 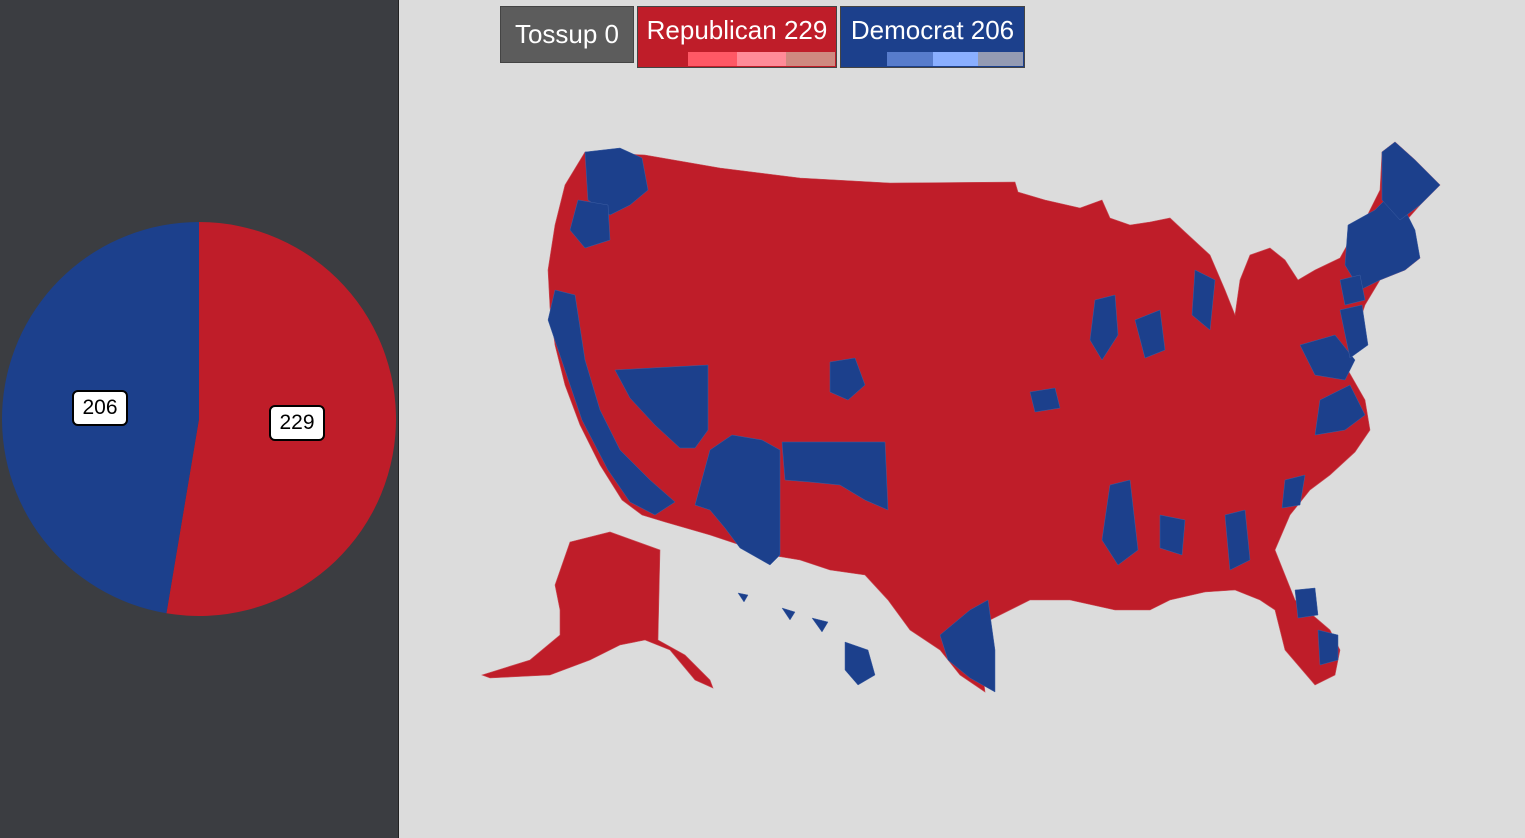 I want to click on legend-tossup: Tossup 0, so click(x=567, y=34).